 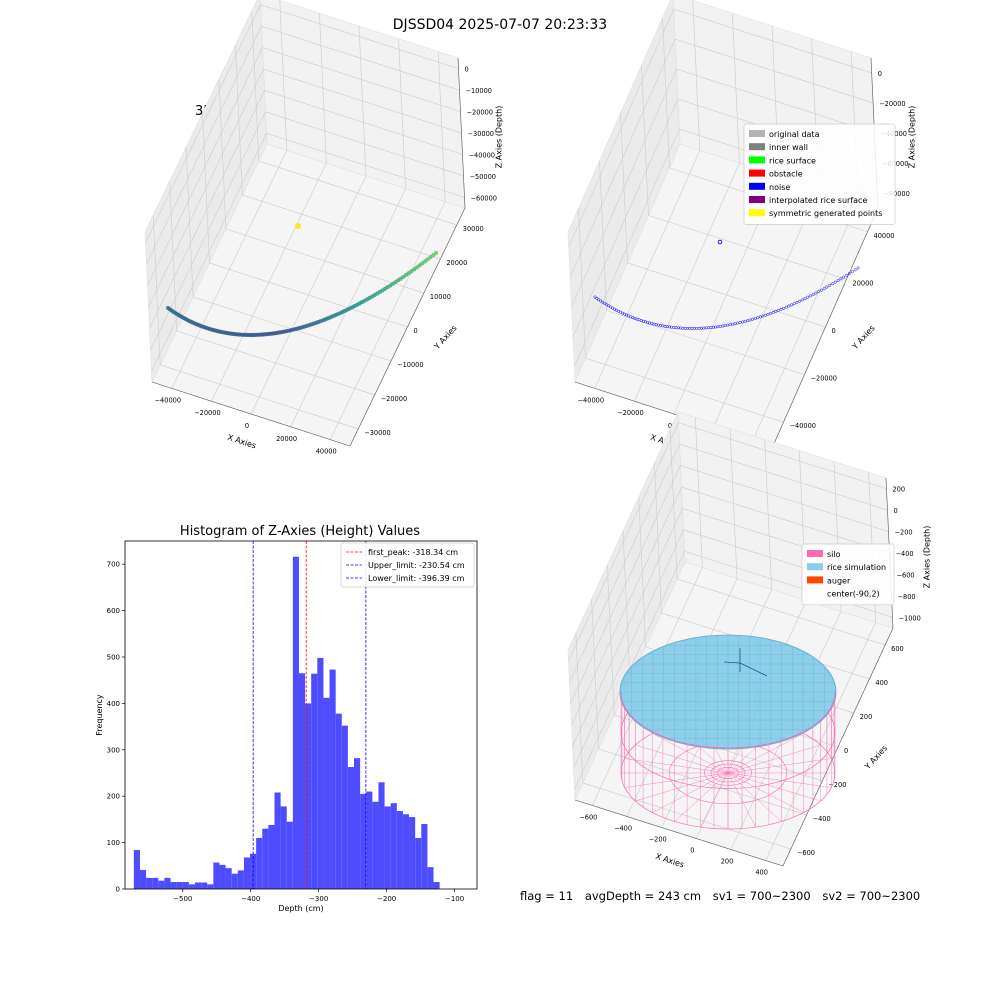 I want to click on y-tick-label: 10000, so click(x=440, y=297).